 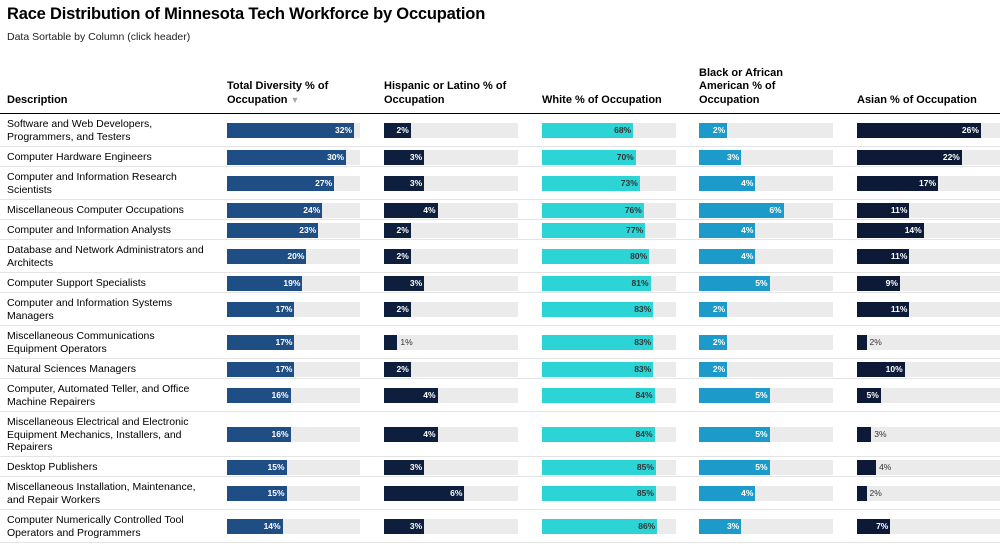 What do you see at coordinates (643, 369) in the screenshot?
I see `bar-label-white: 83%` at bounding box center [643, 369].